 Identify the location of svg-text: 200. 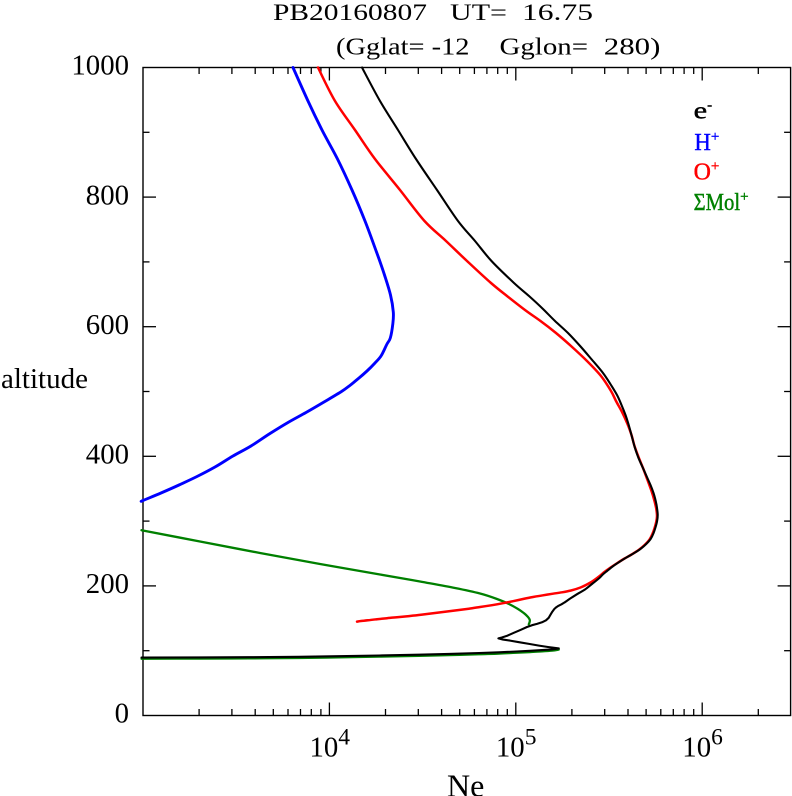
(107, 584).